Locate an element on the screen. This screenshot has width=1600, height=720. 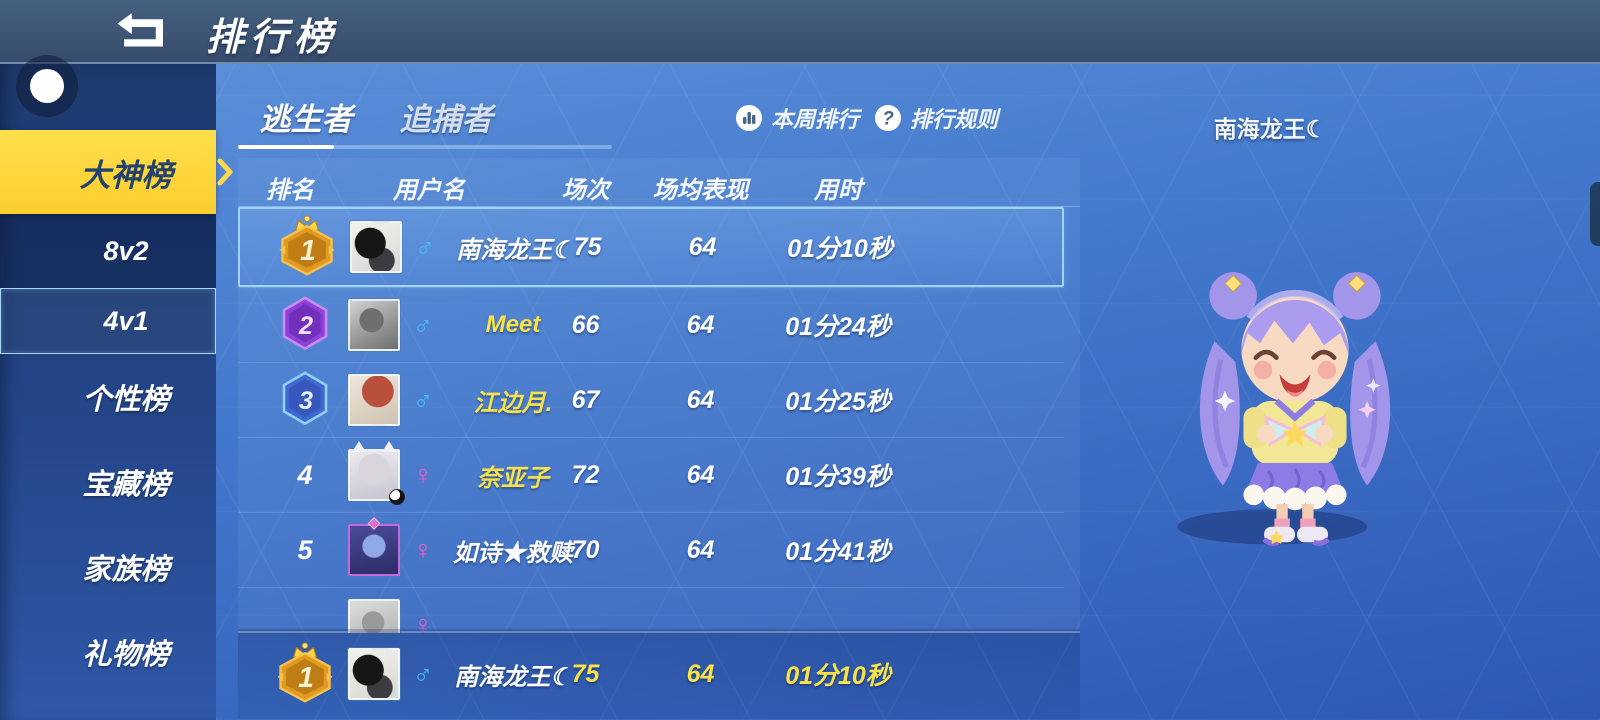
matches-value: 67 is located at coordinates (585, 399).